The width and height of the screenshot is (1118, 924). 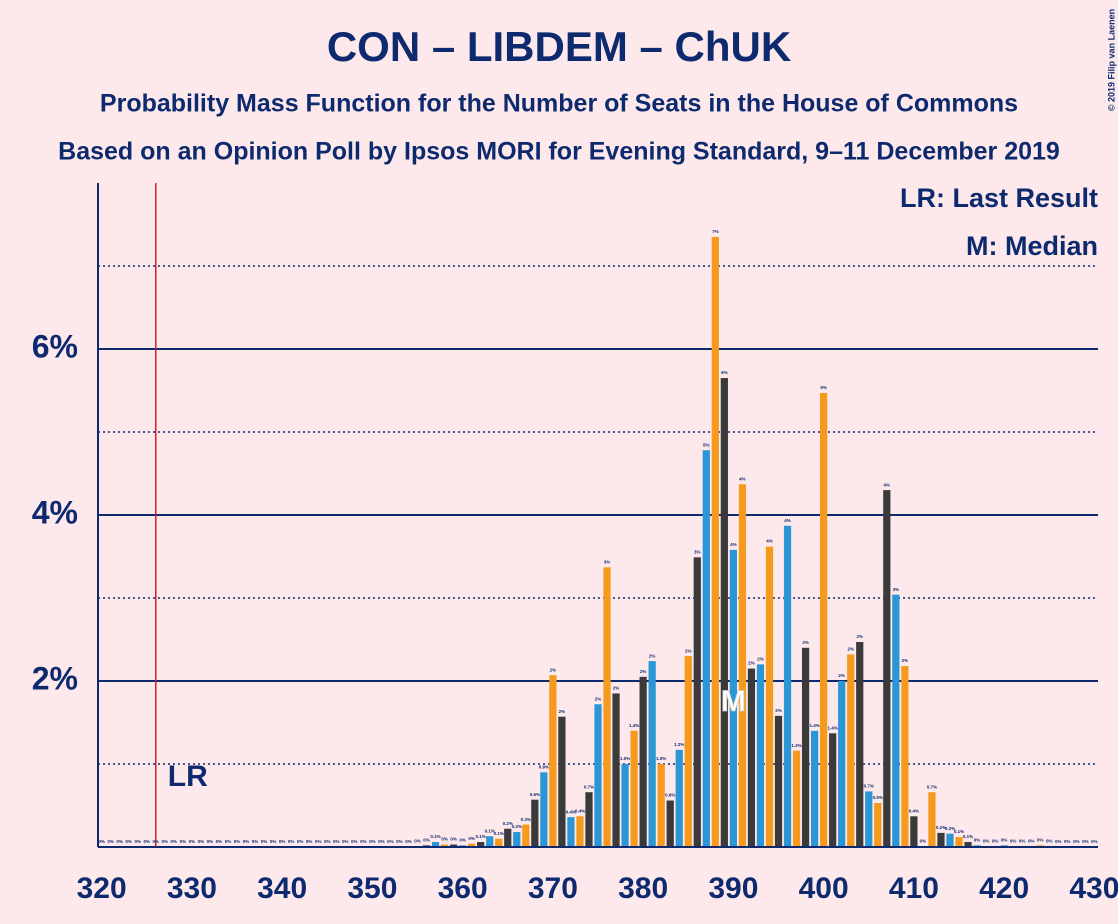 I want to click on x-tick-label: 390, so click(x=733, y=888).